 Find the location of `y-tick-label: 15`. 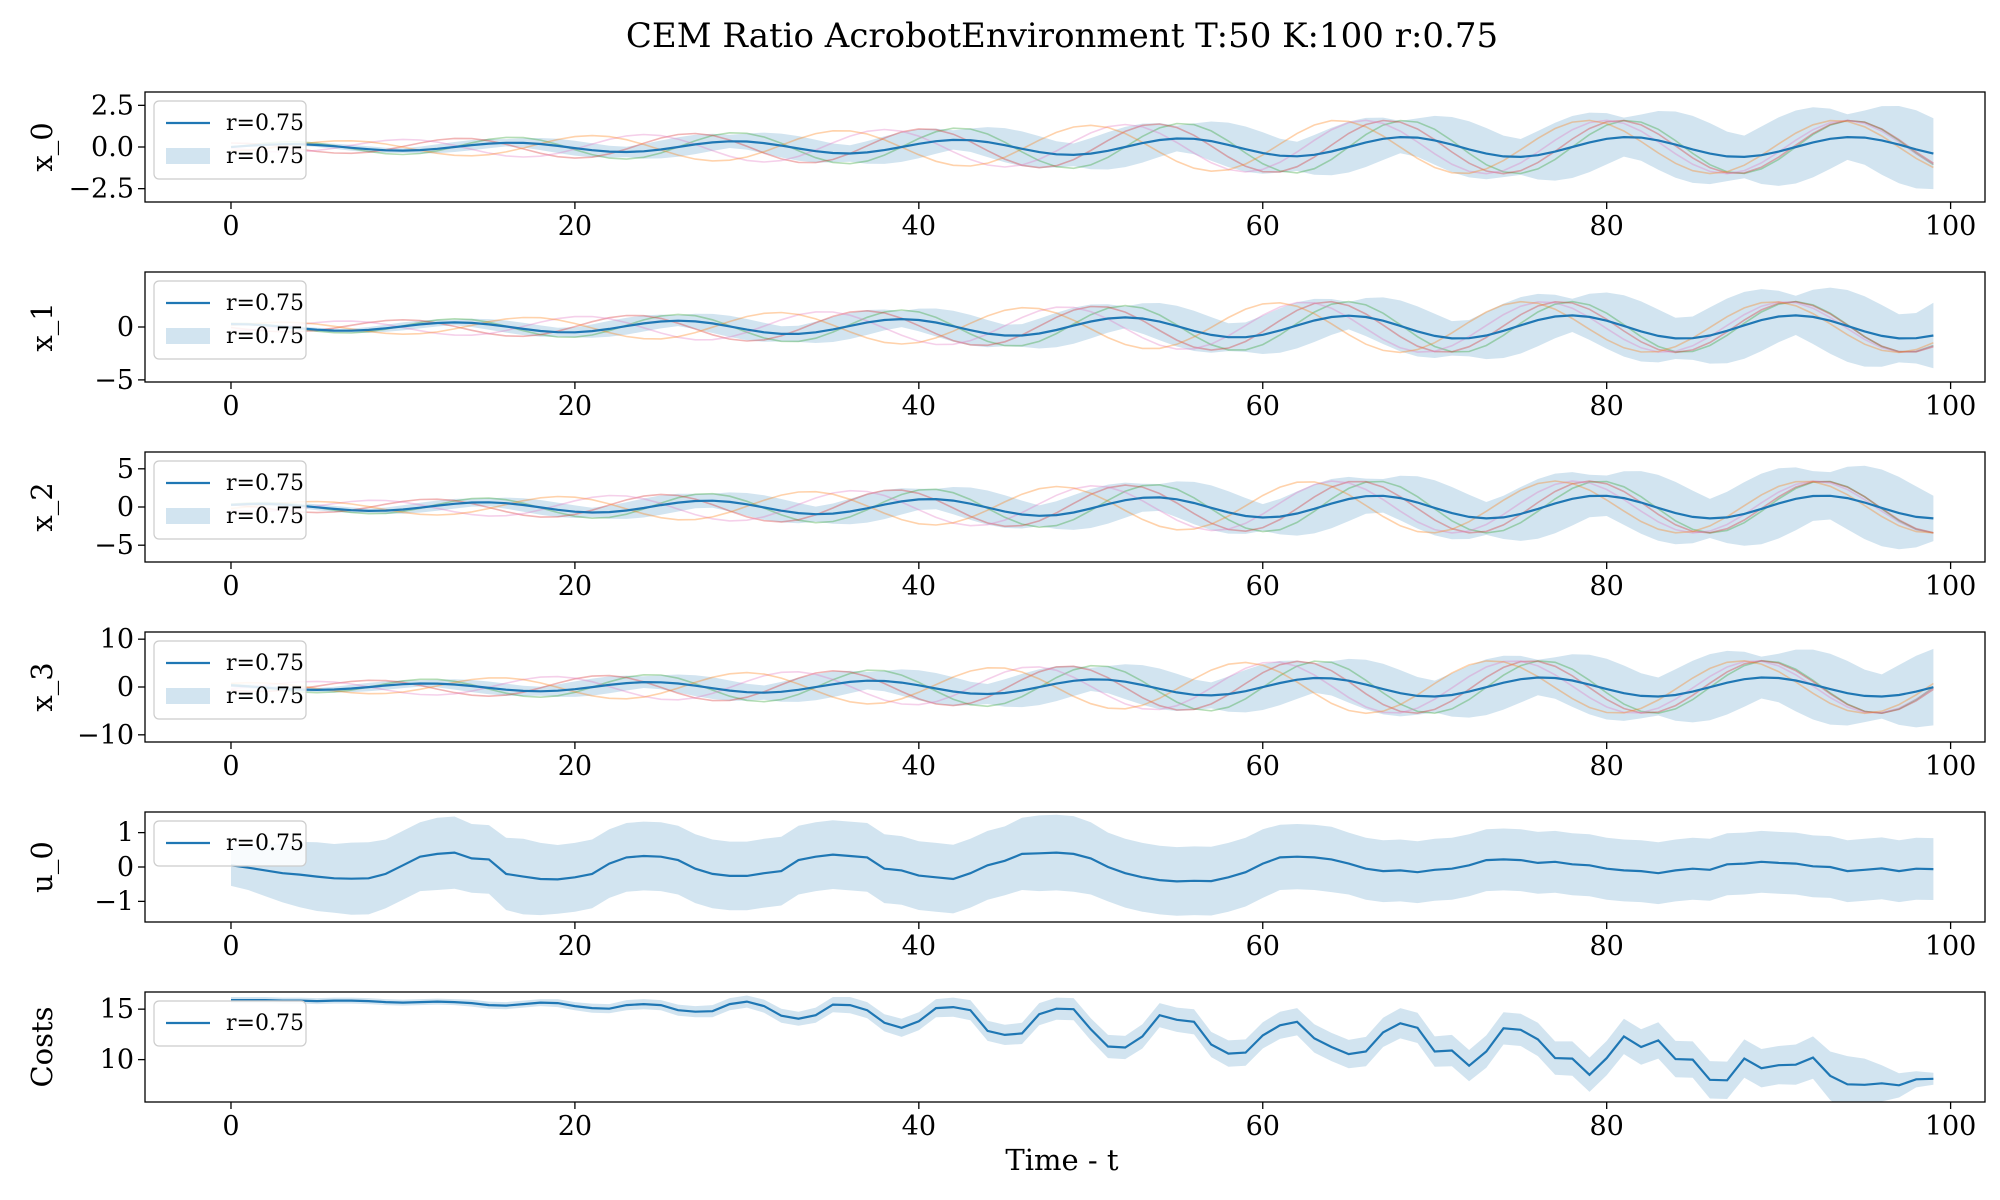

y-tick-label: 15 is located at coordinates (117, 1009).